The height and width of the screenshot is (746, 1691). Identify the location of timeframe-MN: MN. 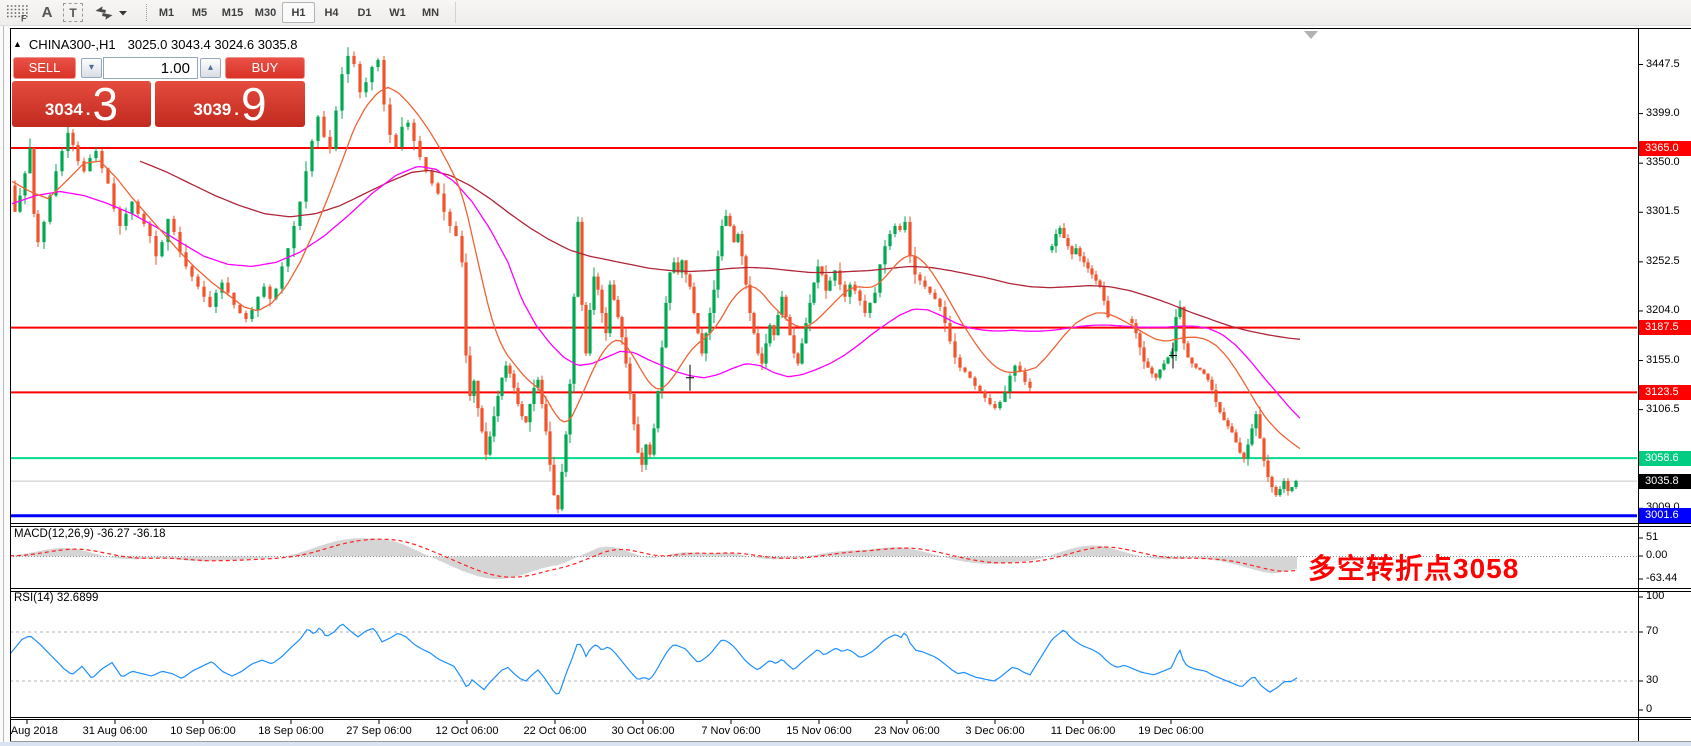
(430, 13).